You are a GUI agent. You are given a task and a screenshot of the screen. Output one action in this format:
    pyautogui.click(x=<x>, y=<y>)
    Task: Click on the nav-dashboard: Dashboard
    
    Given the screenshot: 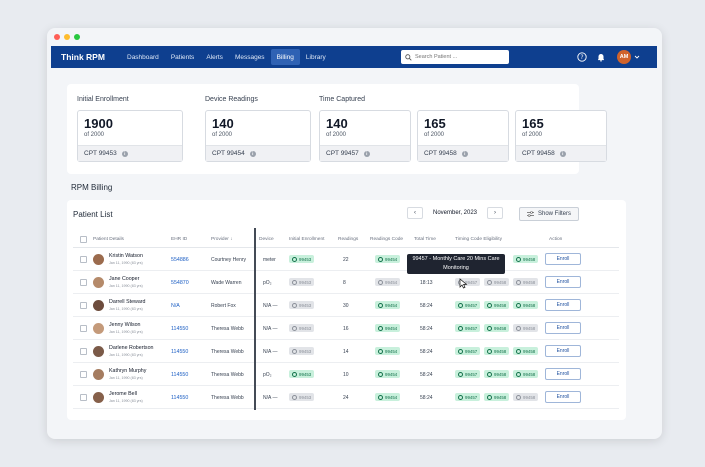 What is the action you would take?
    pyautogui.click(x=143, y=57)
    